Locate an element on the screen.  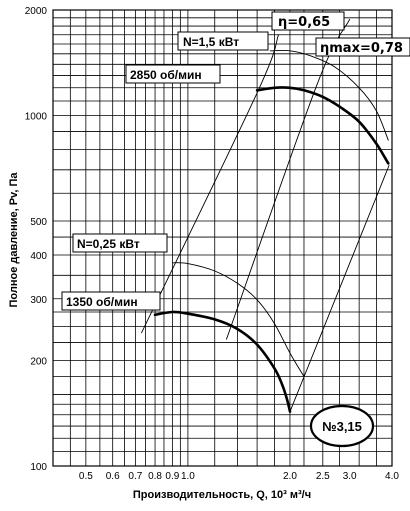
fan-size-badge-ellipse is located at coordinates (342, 426).